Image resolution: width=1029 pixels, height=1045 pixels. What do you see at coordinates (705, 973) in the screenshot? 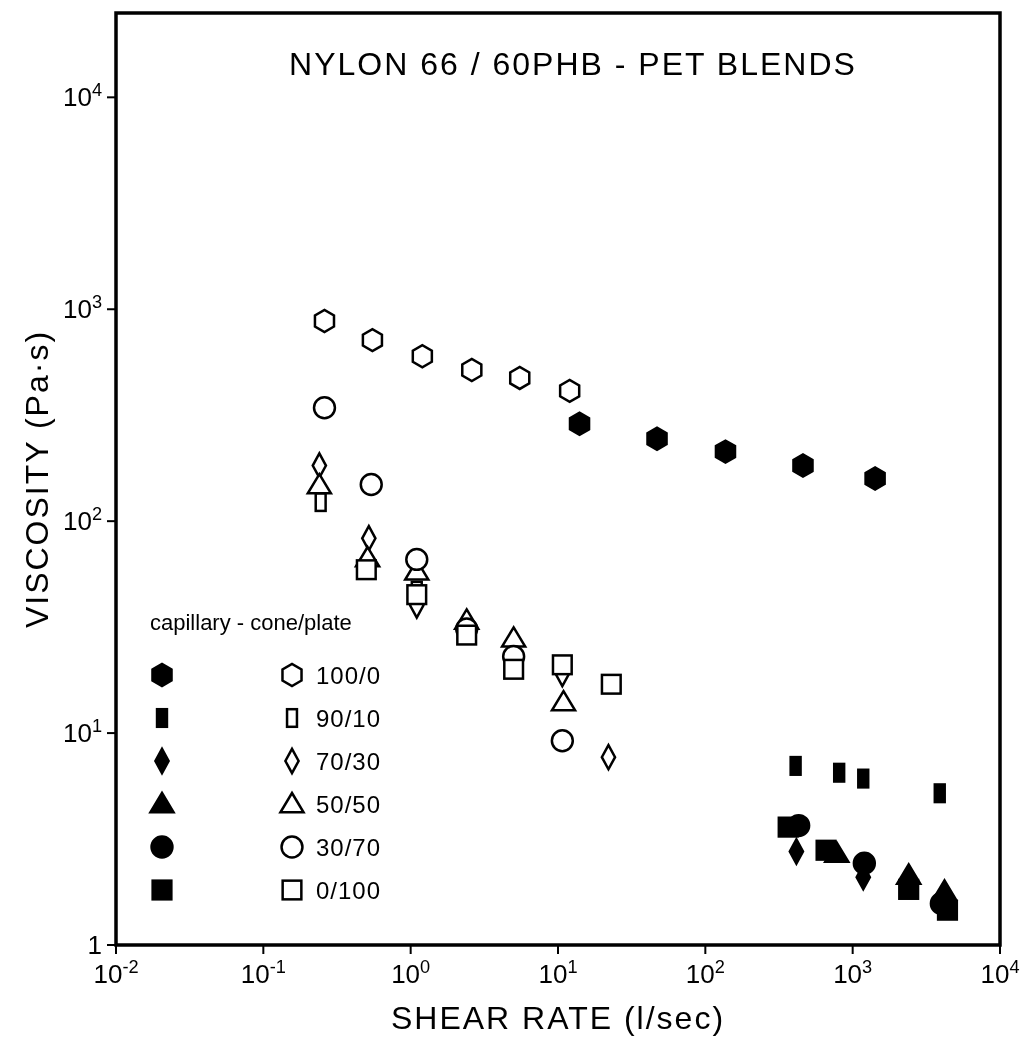
I see `x-tick-label: 10$^{2}$` at bounding box center [705, 973].